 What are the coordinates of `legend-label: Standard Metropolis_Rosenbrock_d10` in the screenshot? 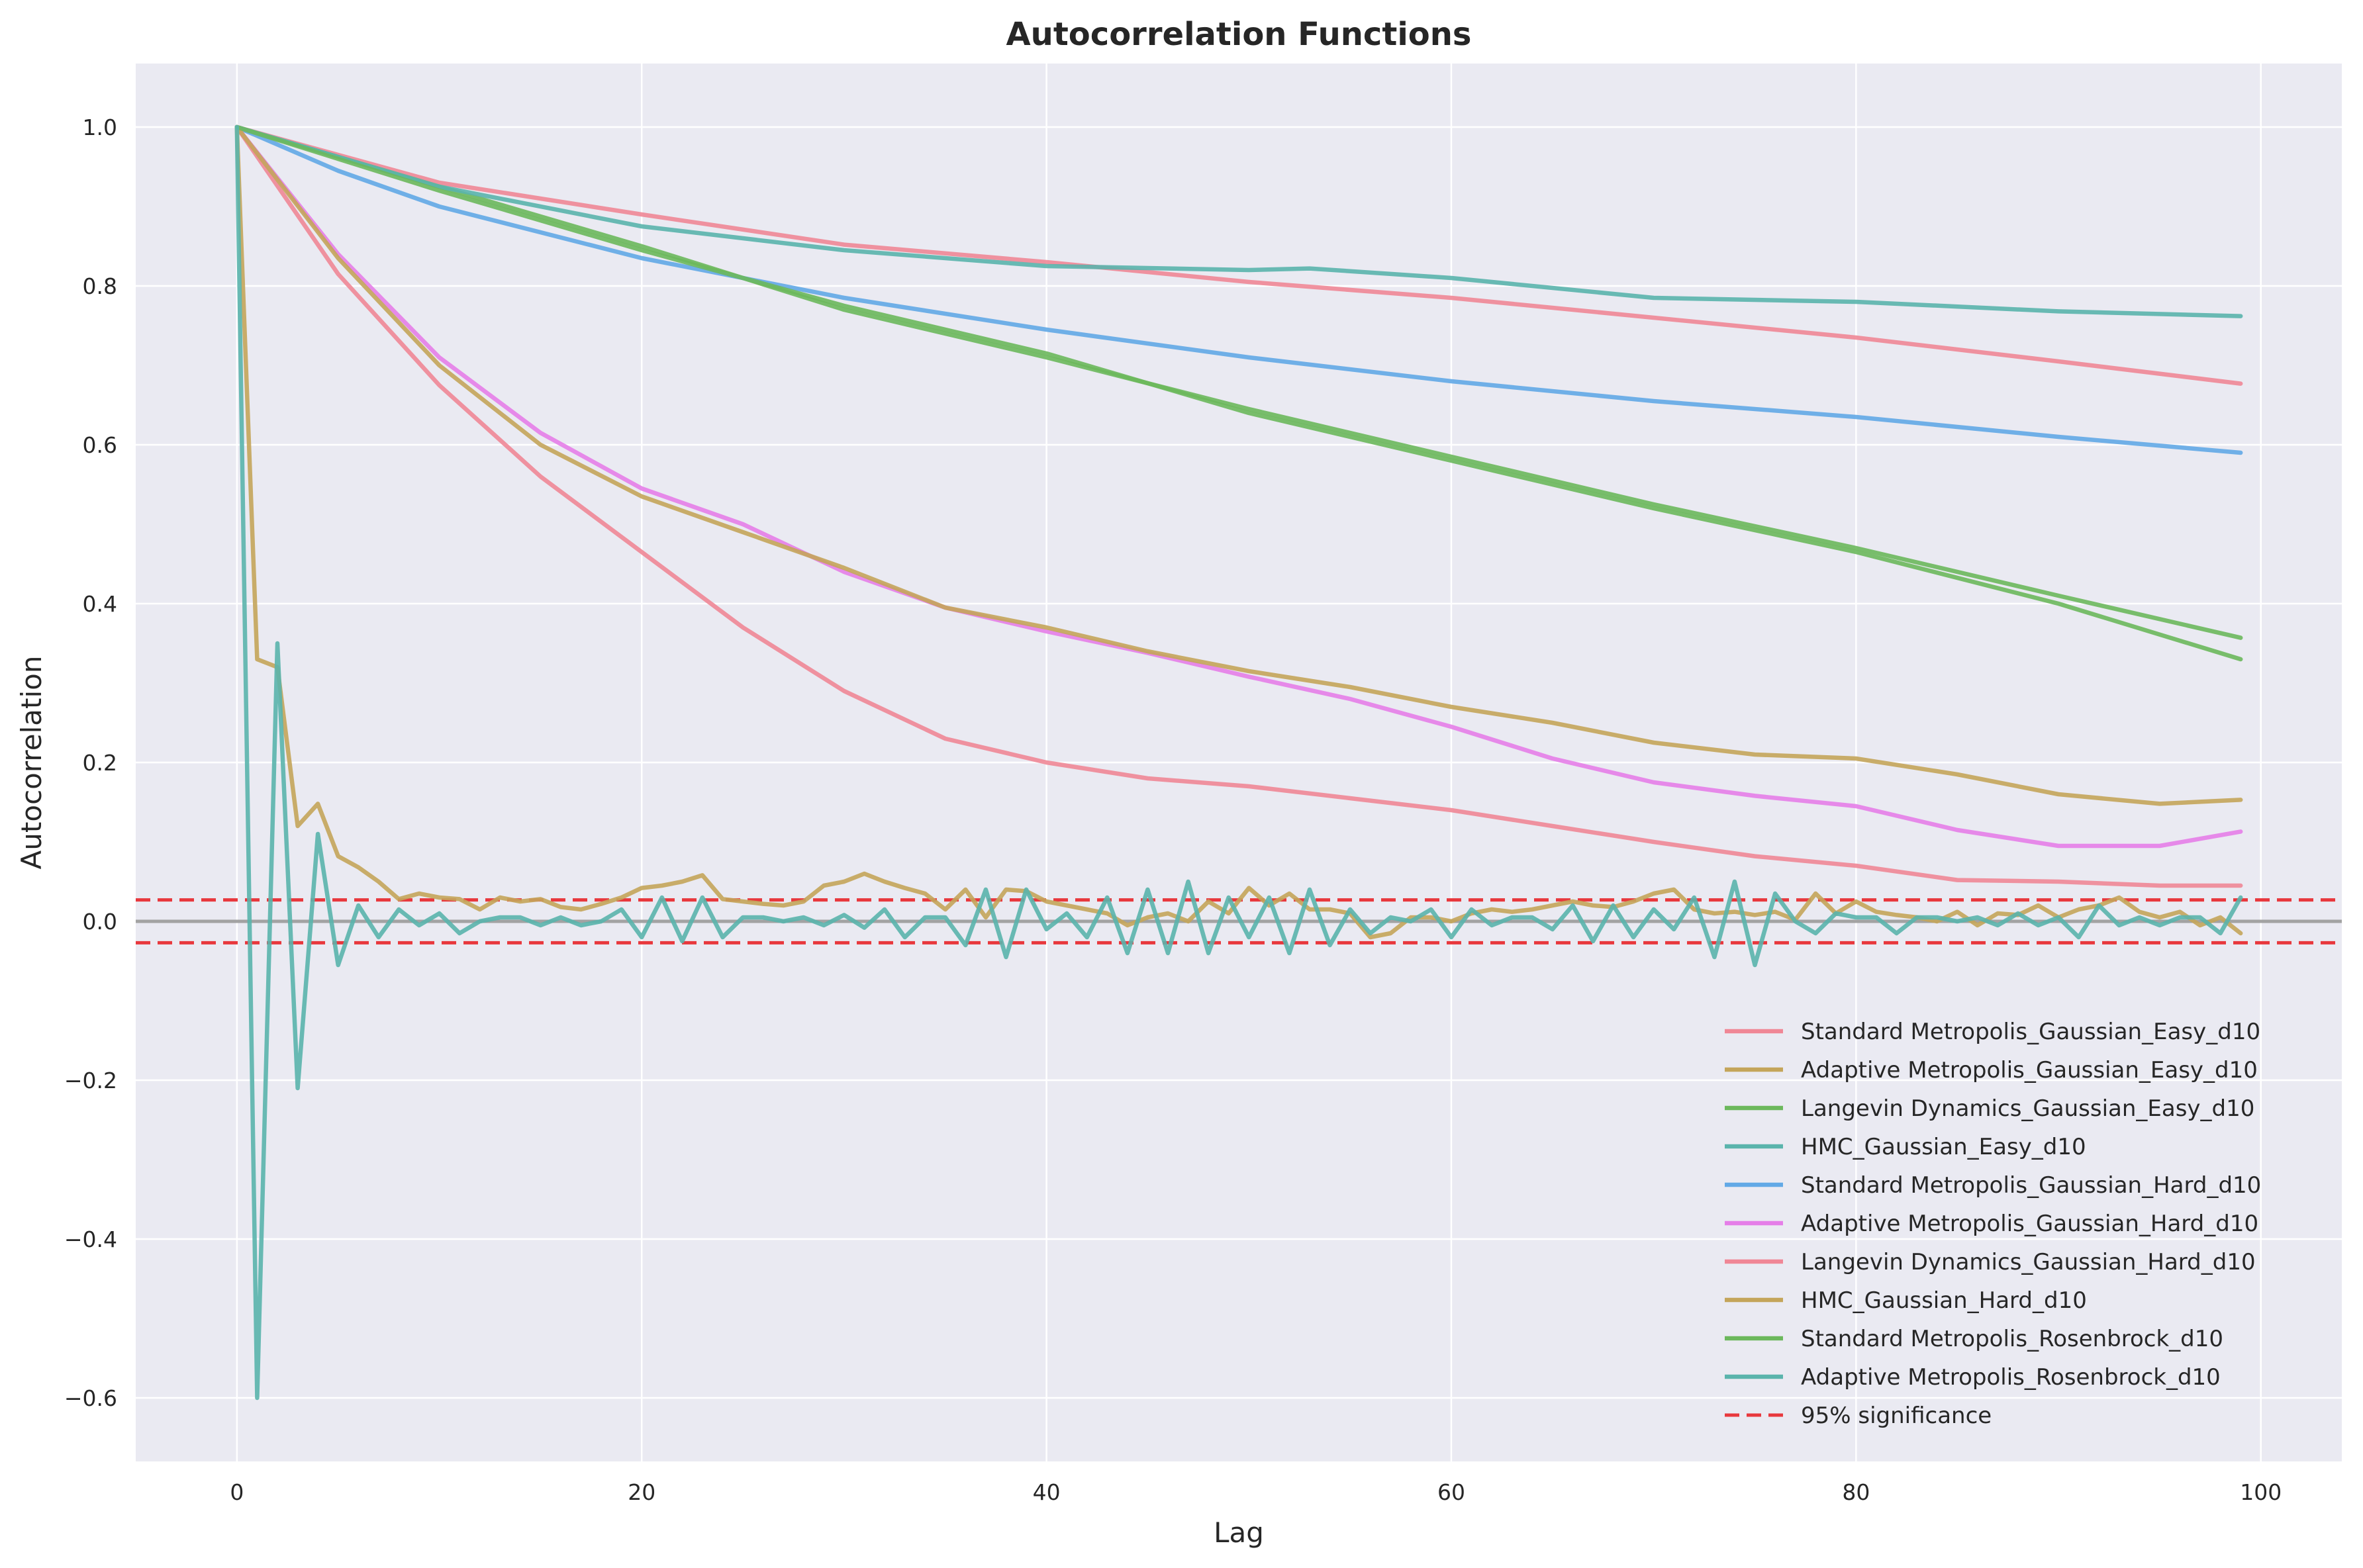 It's located at (2012, 1339).